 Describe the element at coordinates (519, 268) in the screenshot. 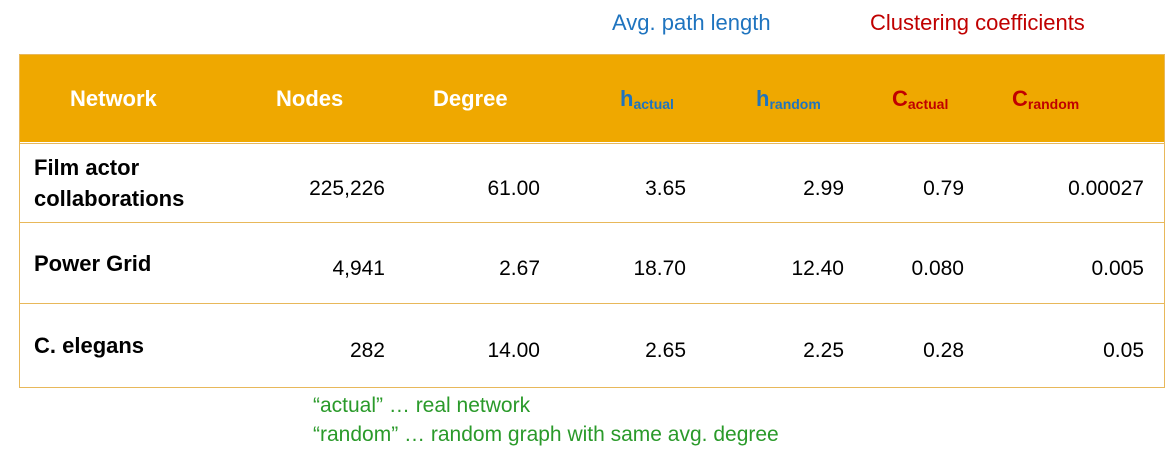

I see `degree-value: 2.67` at that location.